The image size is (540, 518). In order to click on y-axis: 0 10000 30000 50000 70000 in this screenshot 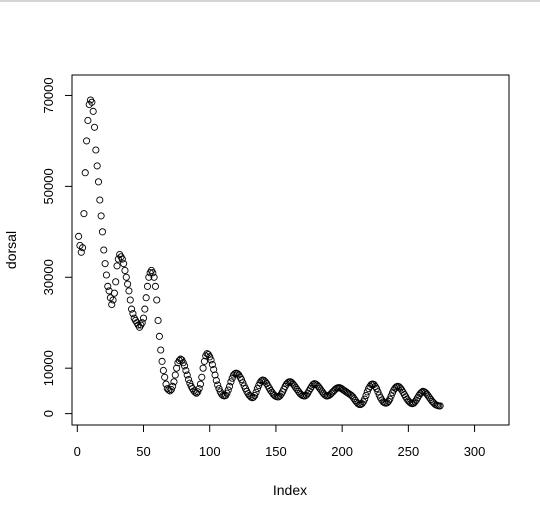, I will do `click(57, 247)`.